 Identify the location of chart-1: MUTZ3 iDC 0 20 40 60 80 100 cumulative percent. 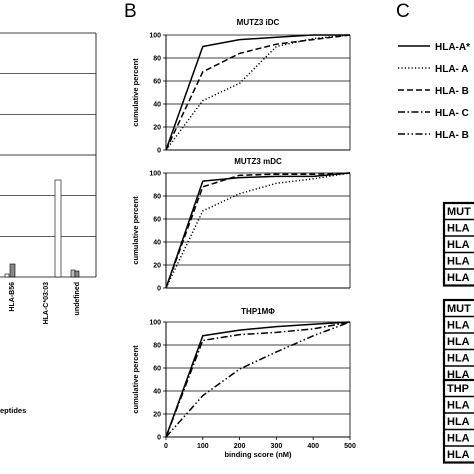
(241, 86).